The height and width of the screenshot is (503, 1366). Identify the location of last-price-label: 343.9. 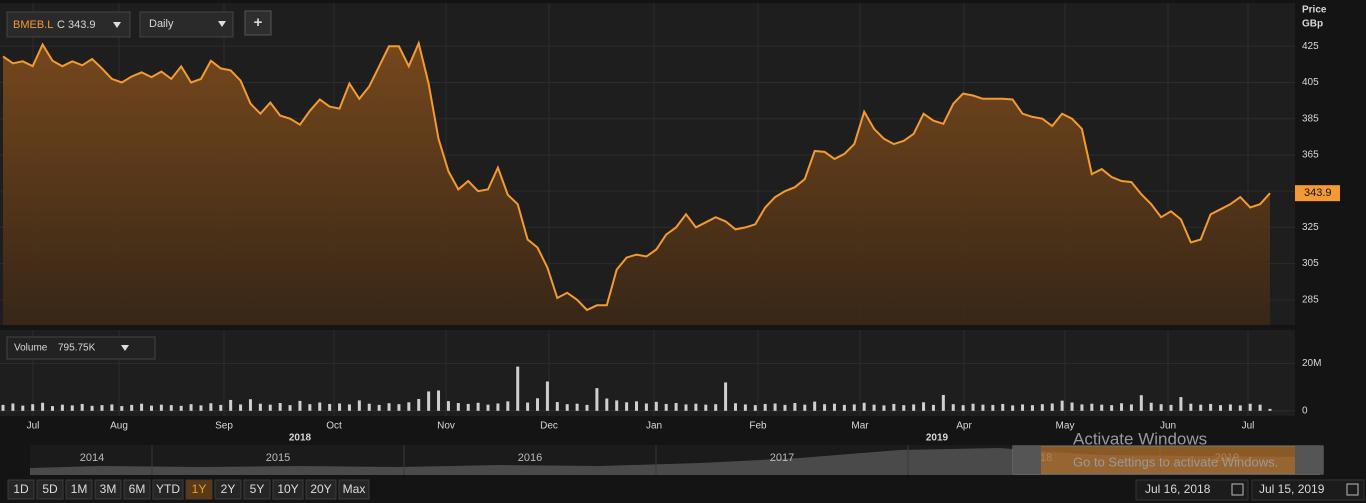
(1318, 193).